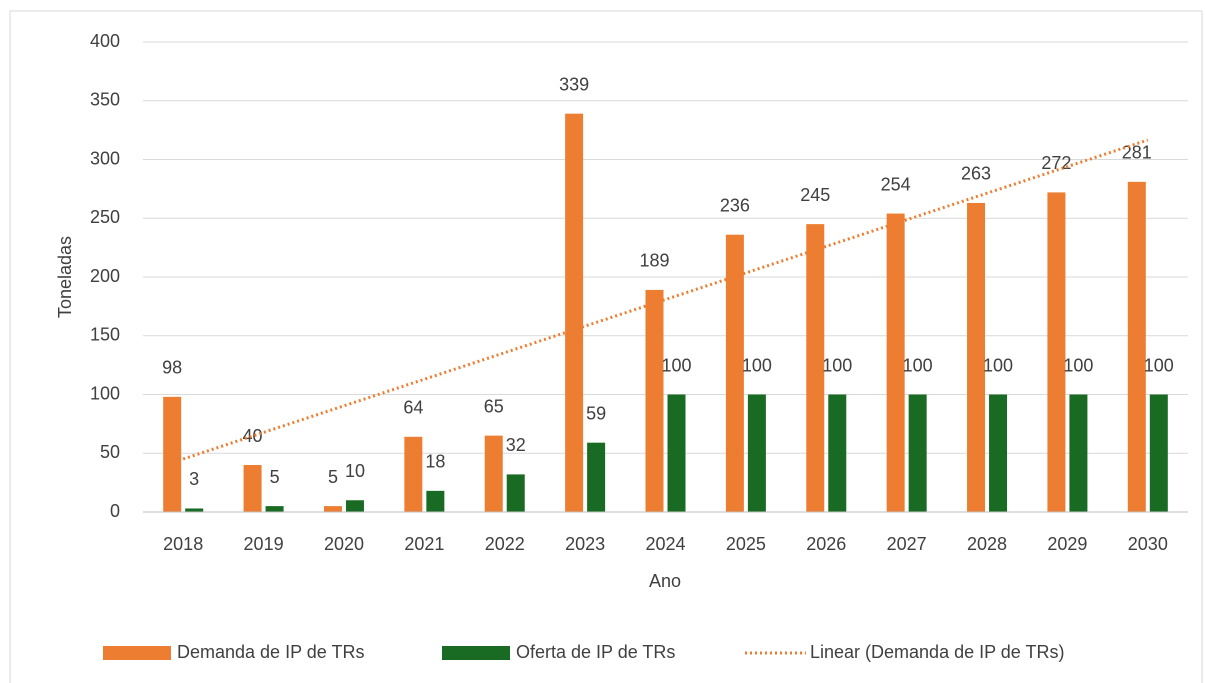 The height and width of the screenshot is (683, 1205). Describe the element at coordinates (424, 544) in the screenshot. I see `x-tick-label: 2021` at that location.